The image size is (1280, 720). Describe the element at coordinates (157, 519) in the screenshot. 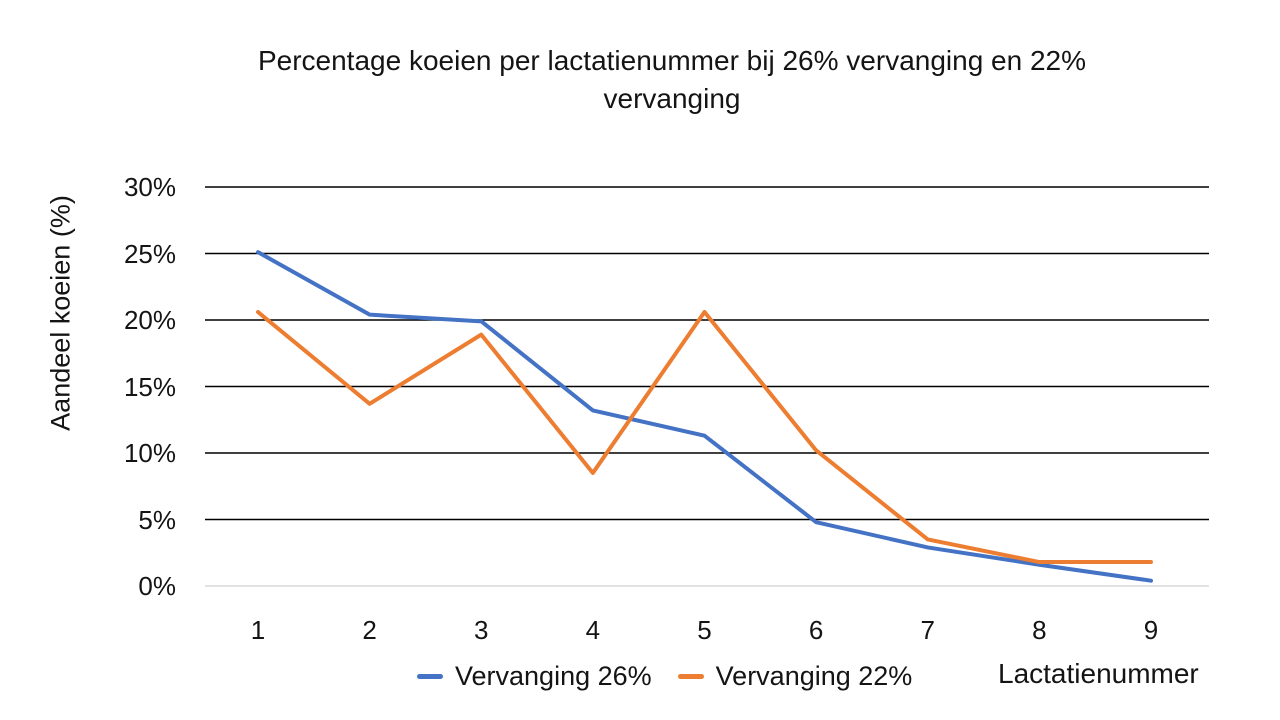

I see `y-tick-label: 5%` at that location.